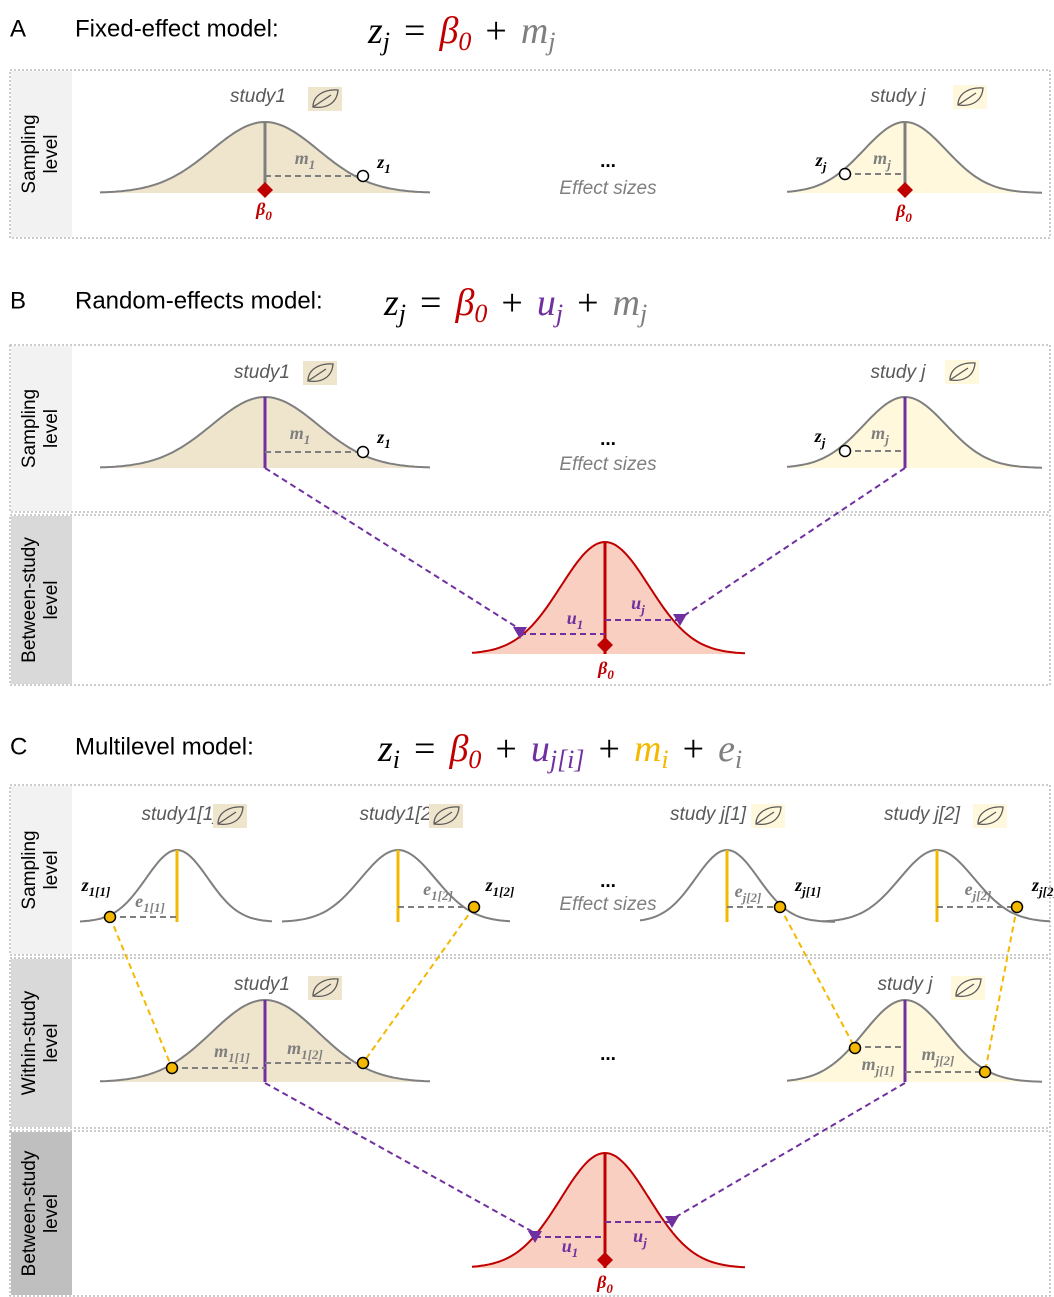 This screenshot has height=1297, width=1054. Describe the element at coordinates (566, 759) in the screenshot. I see `eq-sub: j[i]` at that location.